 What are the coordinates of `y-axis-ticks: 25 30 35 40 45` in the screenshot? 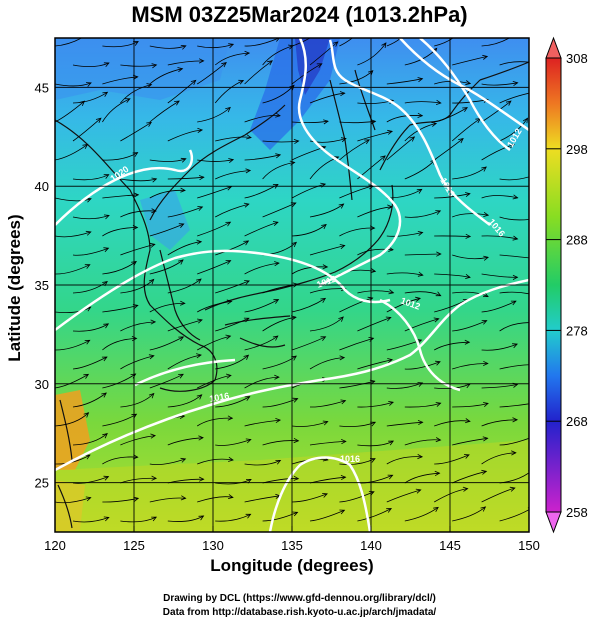 It's located at (42, 285).